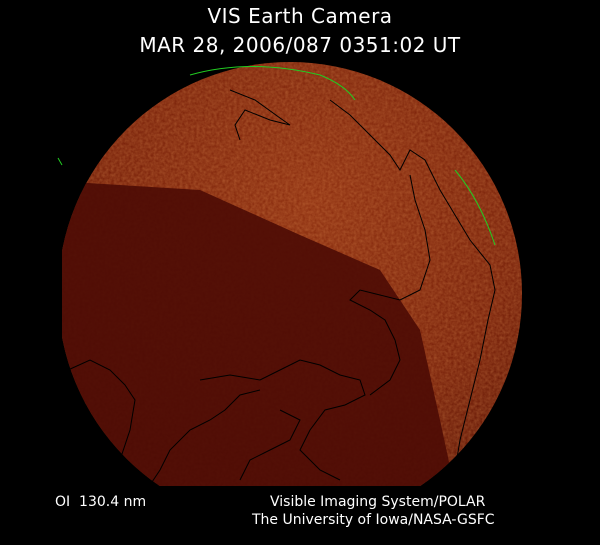 The width and height of the screenshot is (600, 545). Describe the element at coordinates (101, 502) in the screenshot. I see `wavelength-label: OI 130.4 nm` at that location.